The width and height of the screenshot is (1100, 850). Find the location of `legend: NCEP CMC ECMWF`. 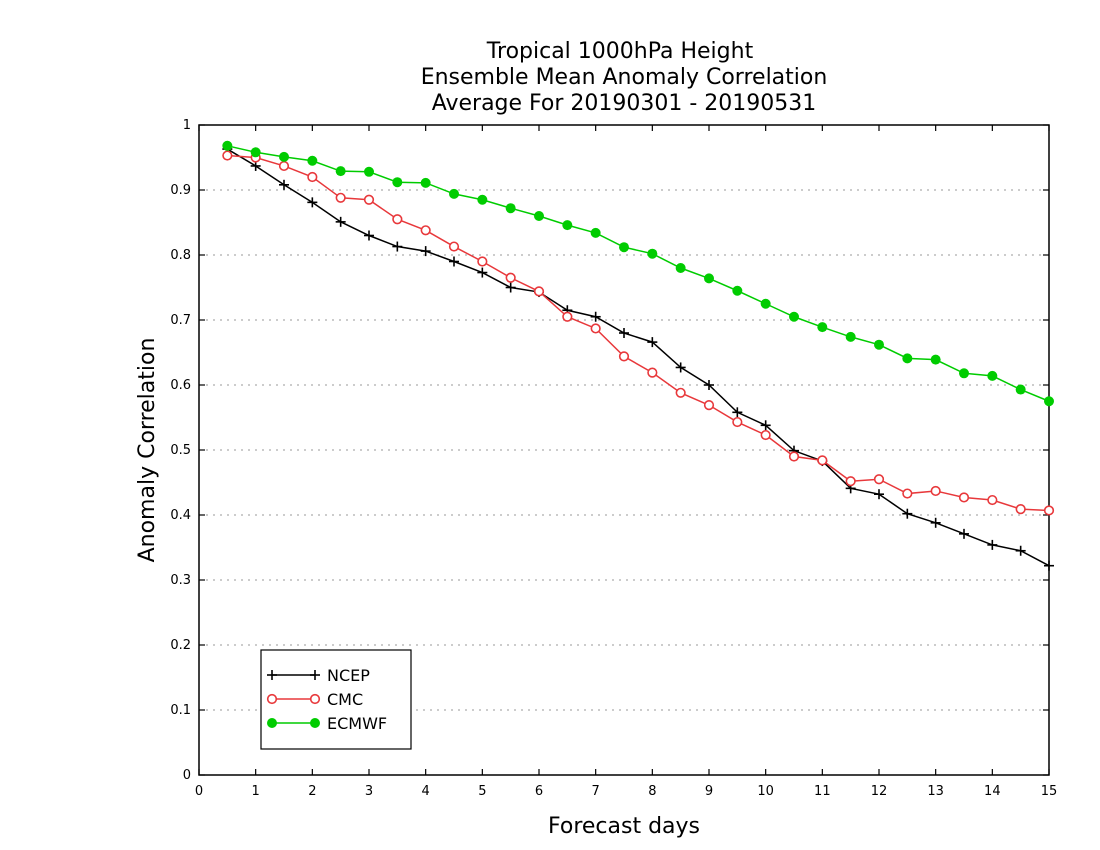

legend: NCEP CMC ECMWF is located at coordinates (336, 699).